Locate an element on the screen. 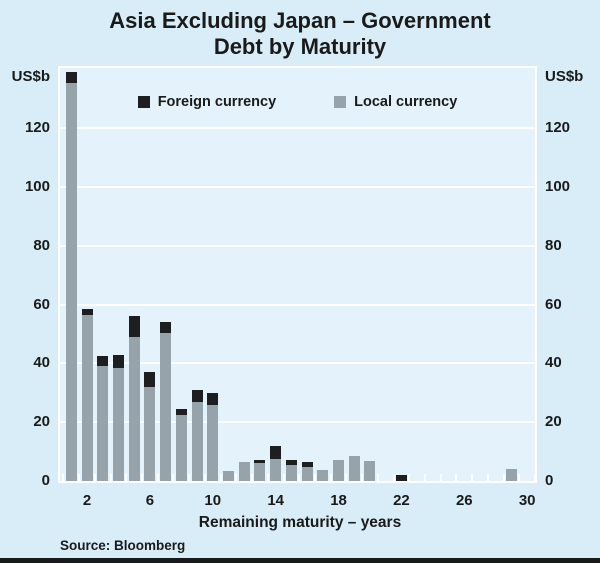 The width and height of the screenshot is (600, 563). x-tick-label-18: 18 is located at coordinates (338, 500).